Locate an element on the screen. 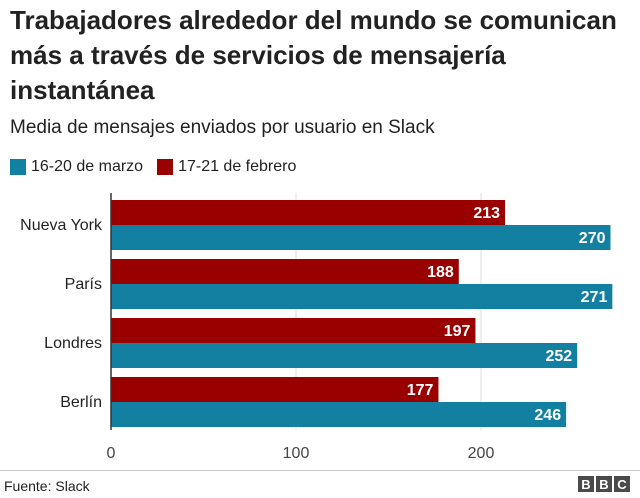  category-label: Londres is located at coordinates (73, 343).